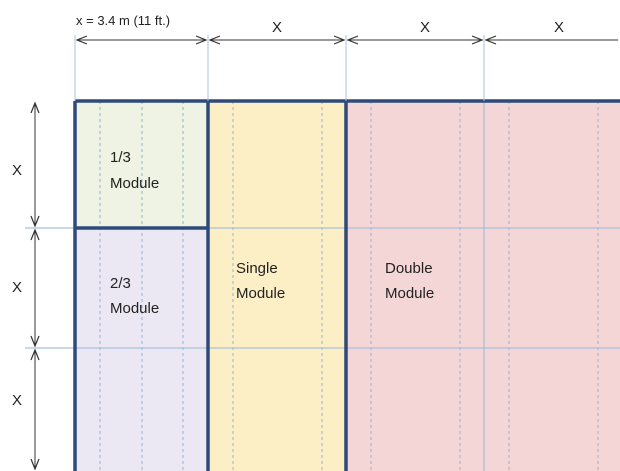 The height and width of the screenshot is (471, 620). I want to click on column-label-4: X, so click(559, 27).